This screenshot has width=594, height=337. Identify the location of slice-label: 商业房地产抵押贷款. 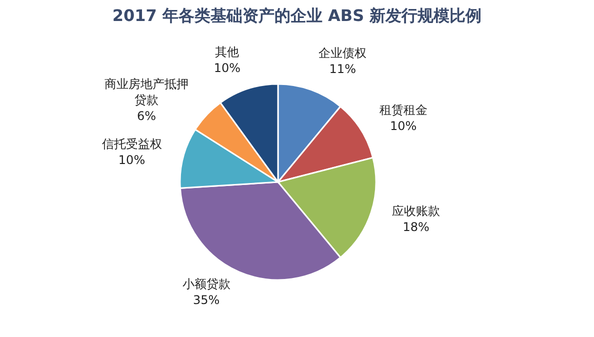
(146, 91).